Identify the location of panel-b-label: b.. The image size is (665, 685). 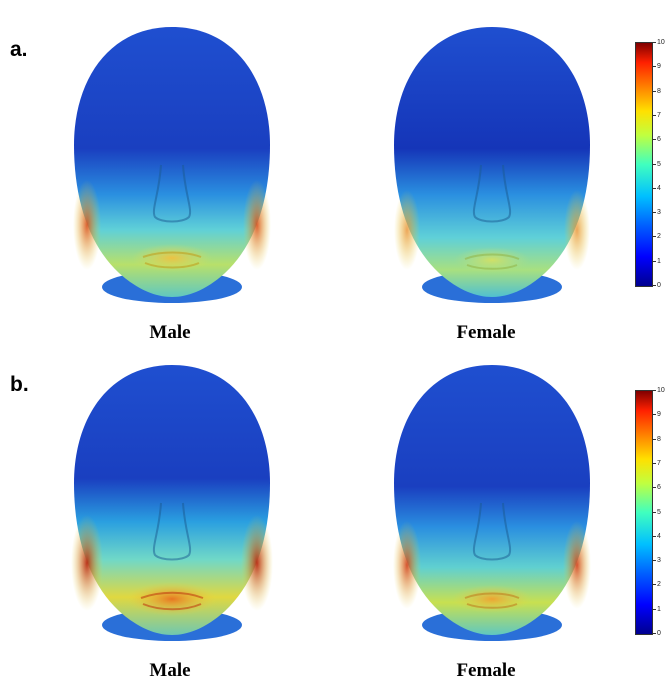
(19, 384).